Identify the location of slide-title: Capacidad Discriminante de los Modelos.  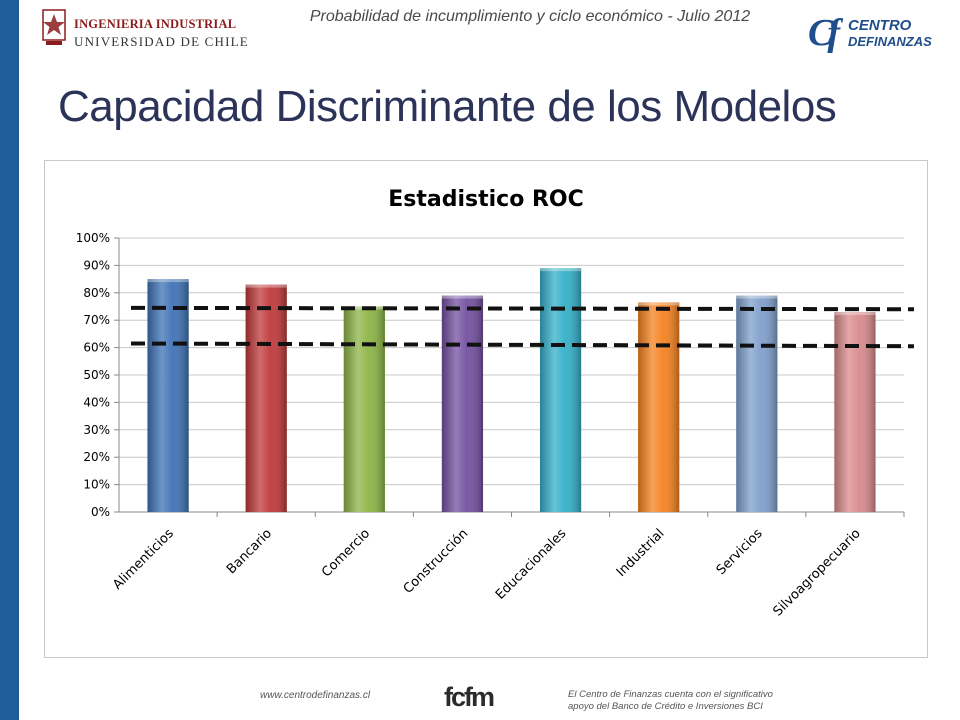
(447, 106).